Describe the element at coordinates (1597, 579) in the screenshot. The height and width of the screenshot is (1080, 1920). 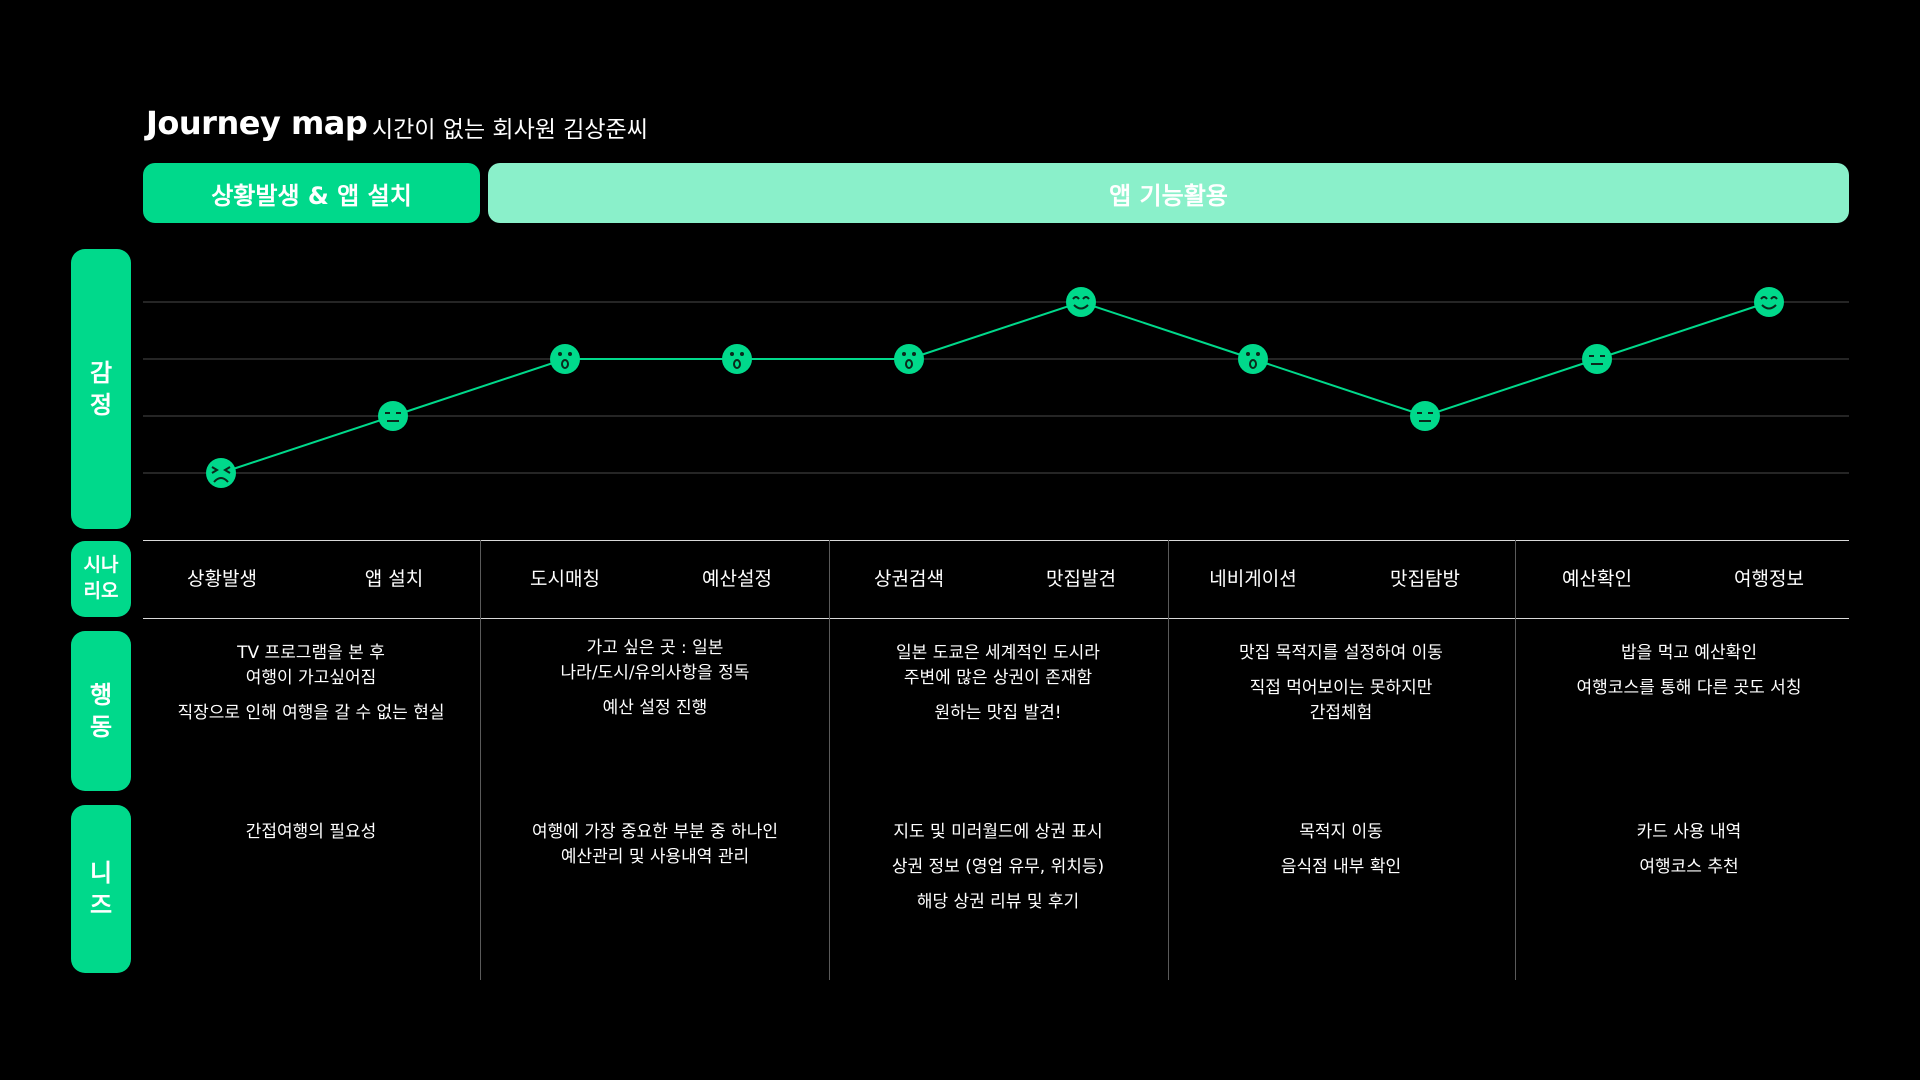
I see `scenario-step: 예산확인` at that location.